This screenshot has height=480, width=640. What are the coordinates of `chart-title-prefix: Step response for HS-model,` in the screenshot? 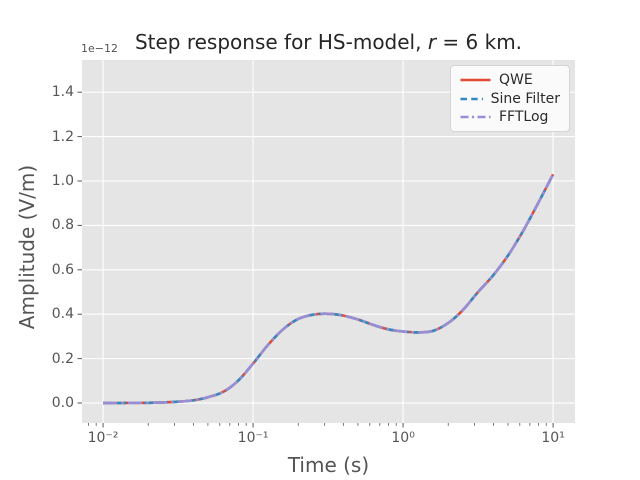 It's located at (281, 42).